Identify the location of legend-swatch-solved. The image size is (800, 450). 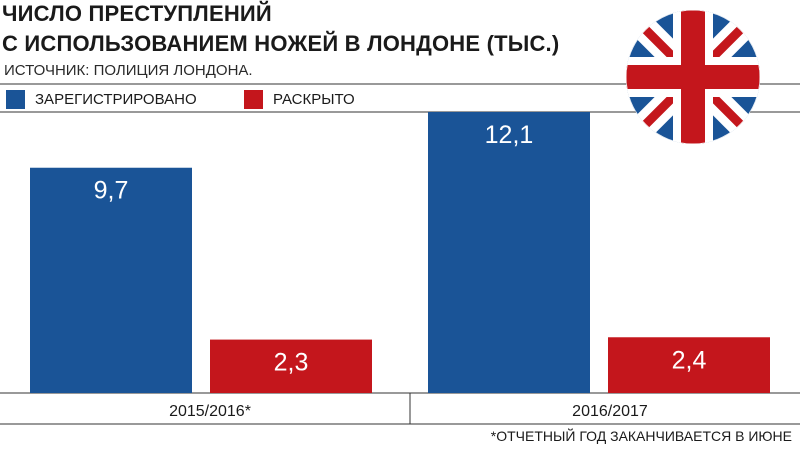
(253, 99).